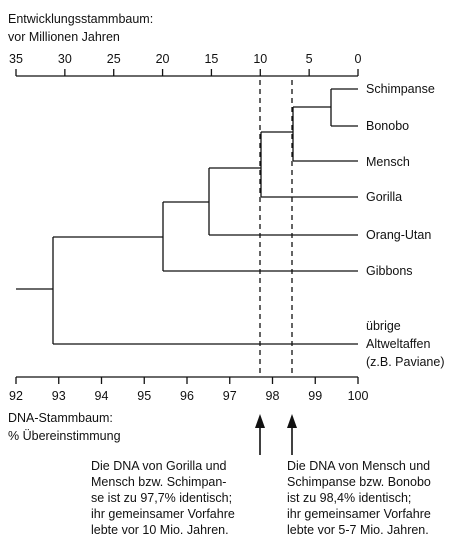 This screenshot has width=471, height=560. I want to click on label-gorilla: Gorilla, so click(384, 197).